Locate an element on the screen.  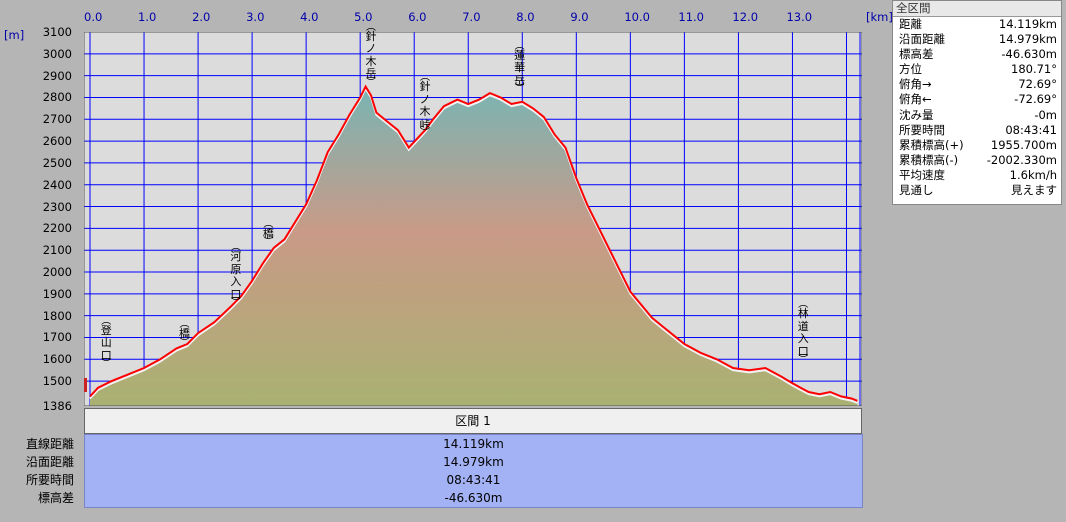
y-tick-label: 3000 is located at coordinates (57, 53).